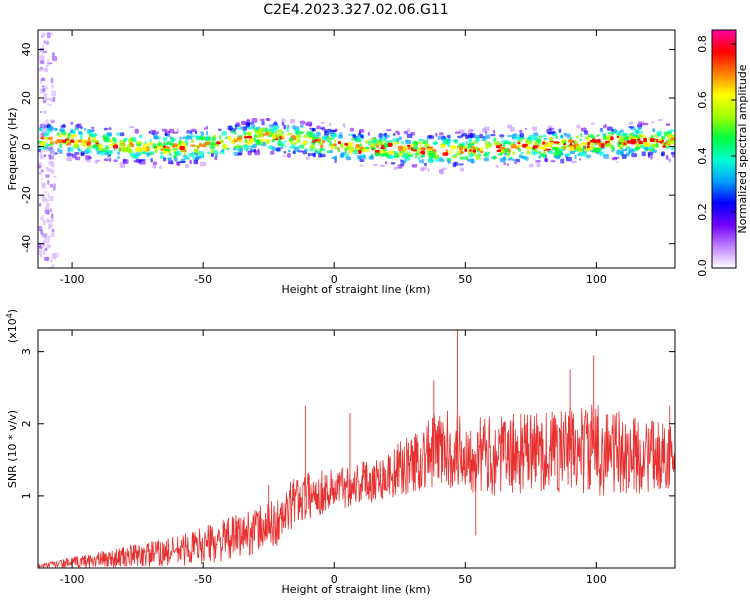  Describe the element at coordinates (9, 315) in the screenshot. I see `snr-y-multiplier-exponent: 4` at that location.